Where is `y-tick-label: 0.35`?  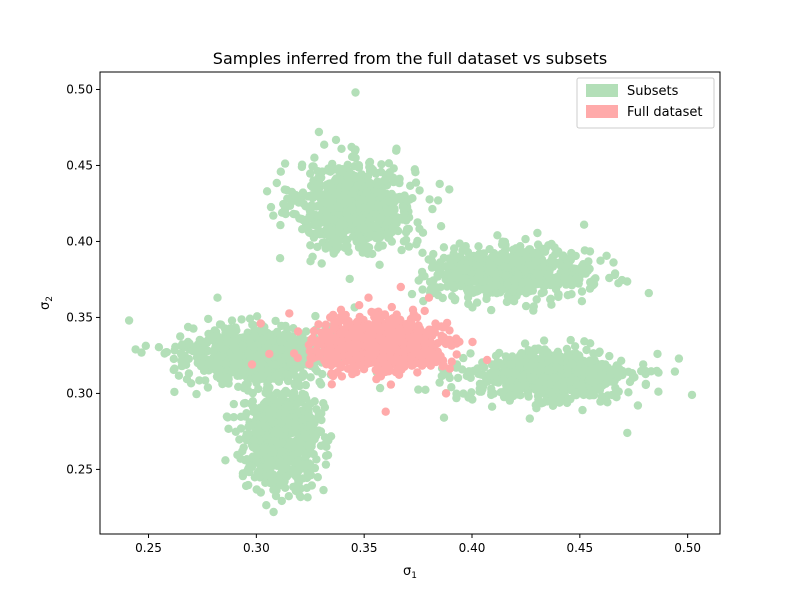 y-tick-label: 0.35 is located at coordinates (79, 317).